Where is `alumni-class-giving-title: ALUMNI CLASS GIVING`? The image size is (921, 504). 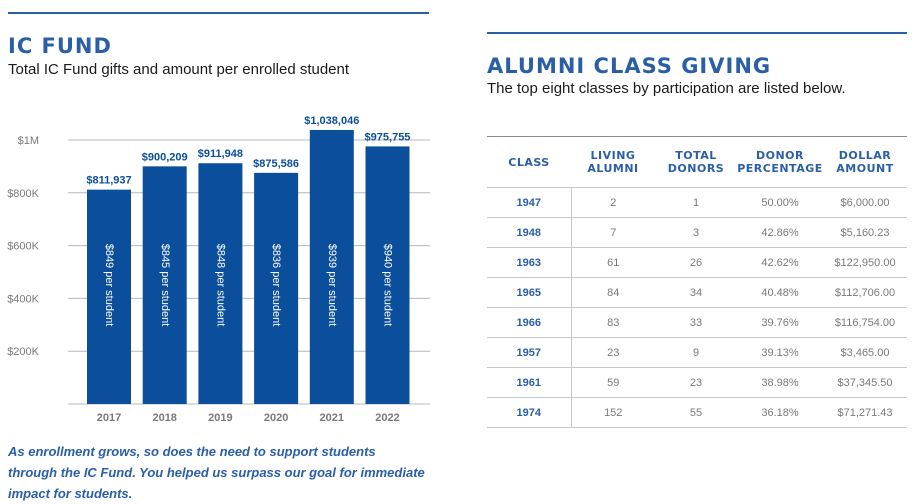
alumni-class-giving-title: ALUMNI CLASS GIVING is located at coordinates (629, 66).